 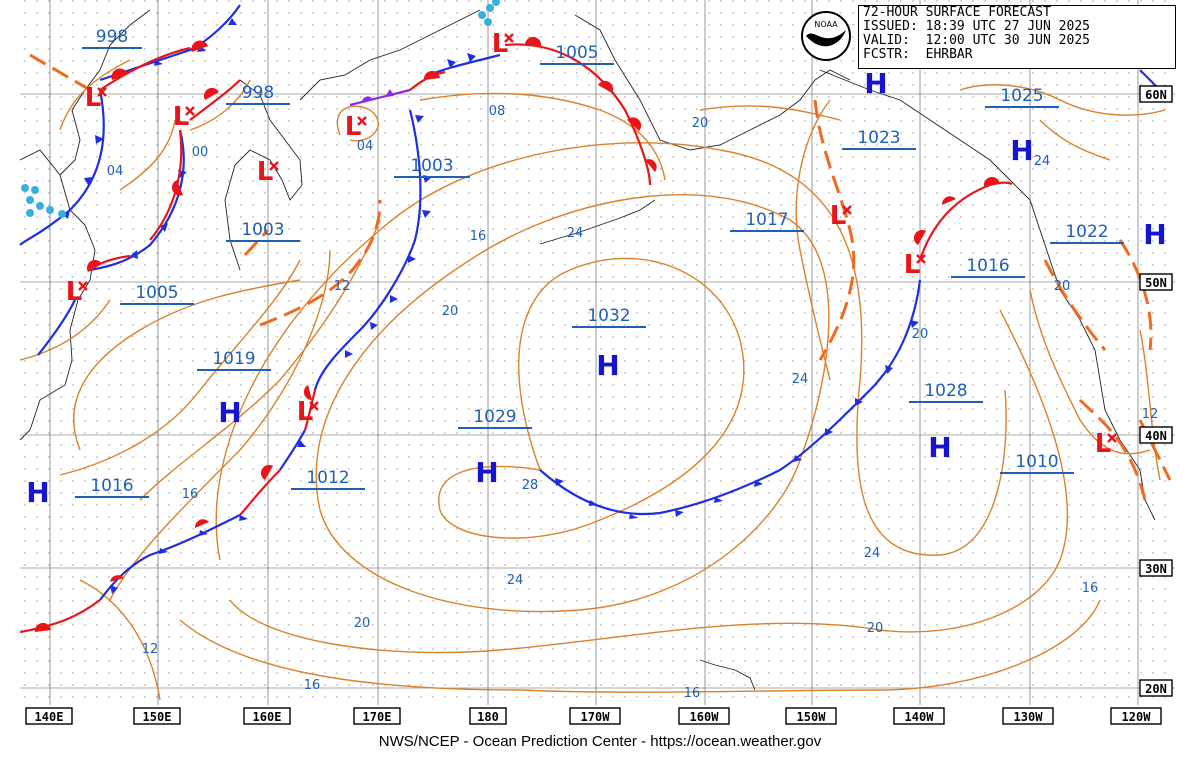 I want to click on pressure-label: 1023, so click(x=878, y=138).